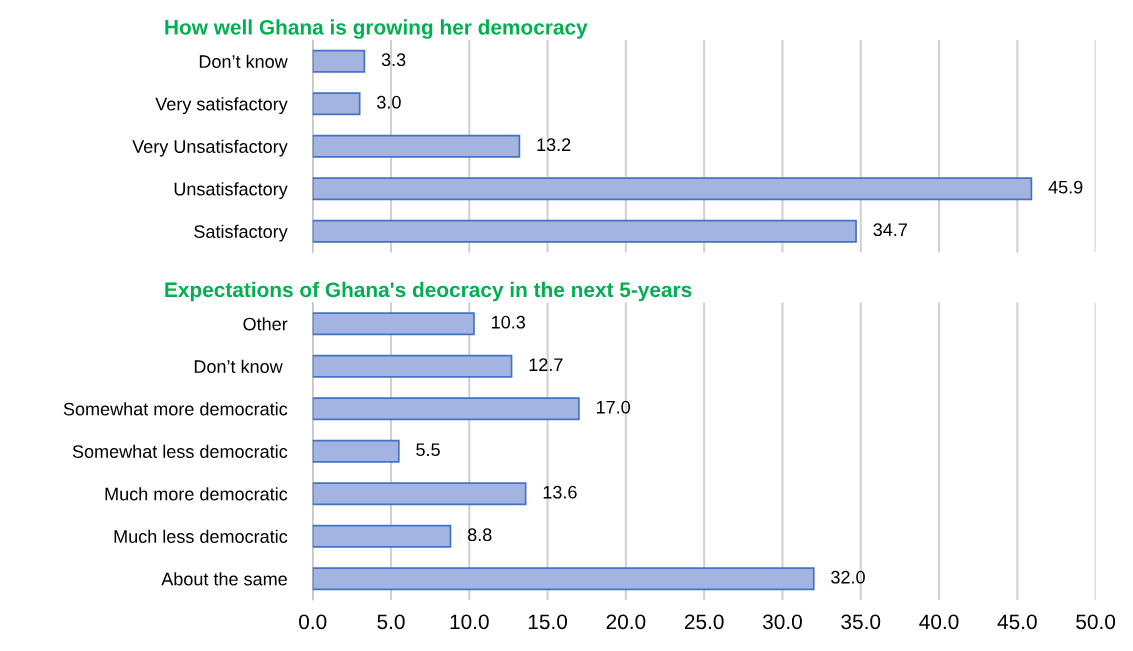  Describe the element at coordinates (861, 622) in the screenshot. I see `x-tick-label: 35.0` at that location.